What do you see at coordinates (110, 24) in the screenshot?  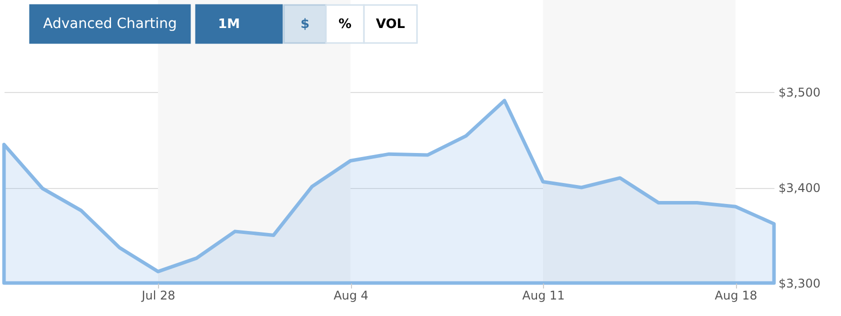 I see `text: Advanced Charting` at bounding box center [110, 24].